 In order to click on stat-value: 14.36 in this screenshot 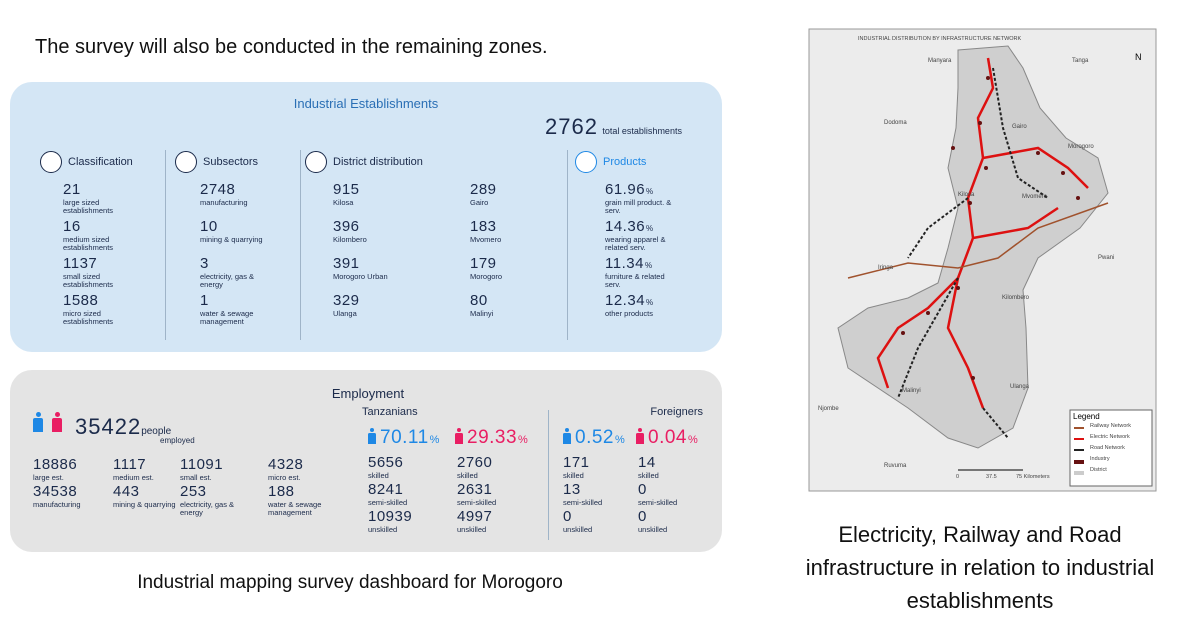, I will do `click(625, 226)`.